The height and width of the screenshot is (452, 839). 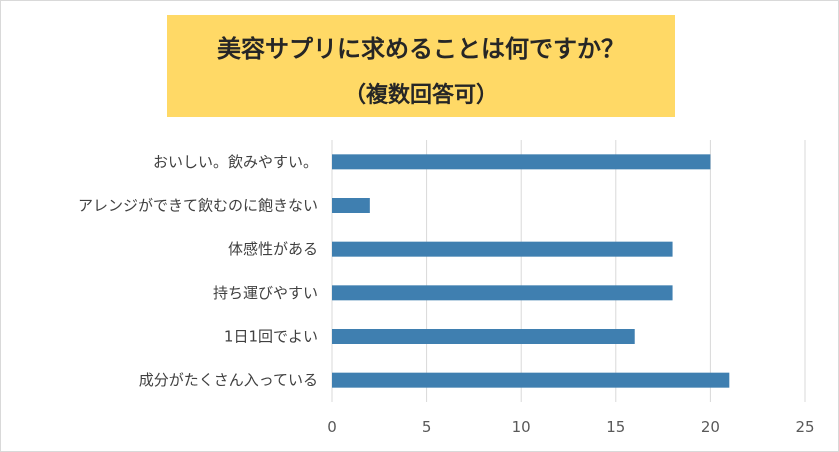 I want to click on x-tick-label: 0, so click(x=332, y=427).